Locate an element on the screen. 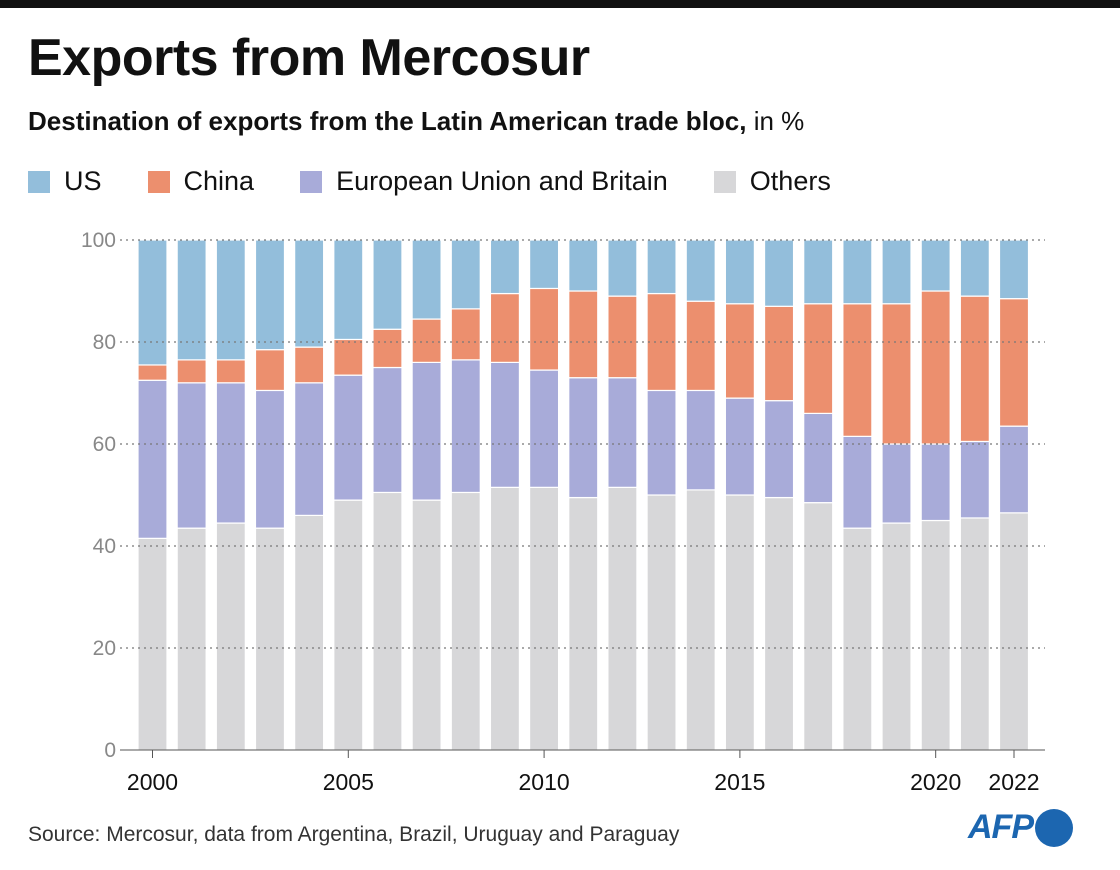 The height and width of the screenshot is (870, 1120). logo-dot is located at coordinates (1054, 827).